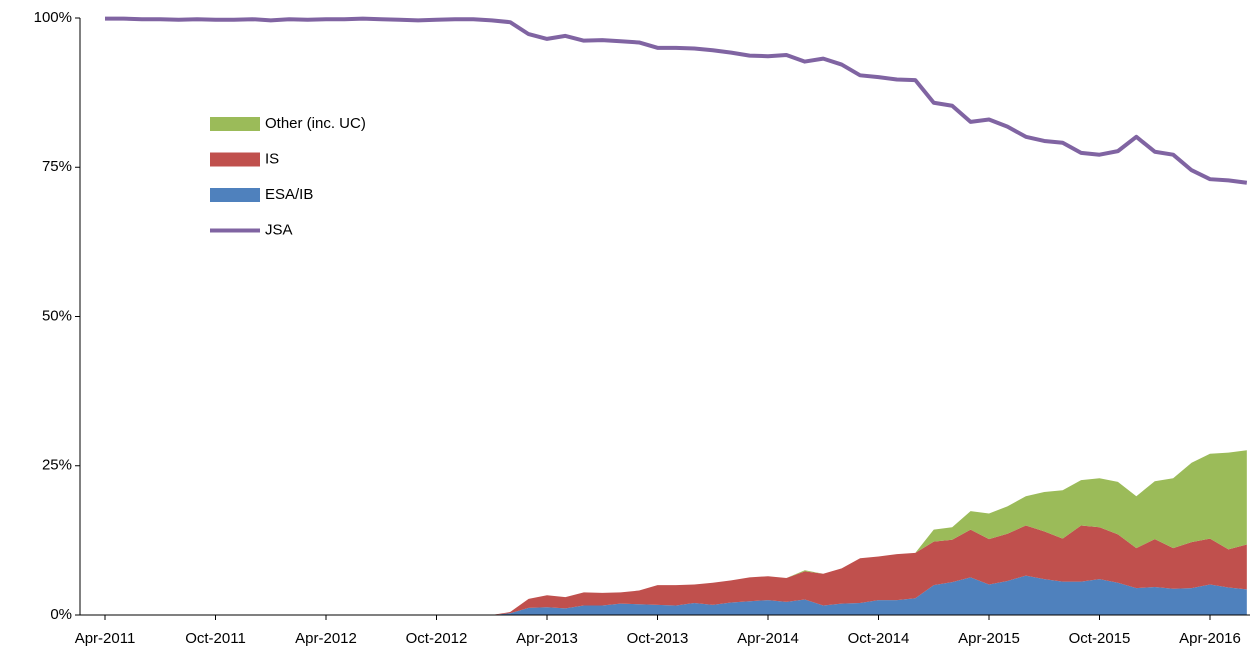 The width and height of the screenshot is (1252, 653). Describe the element at coordinates (57, 465) in the screenshot. I see `y-tick-label: 25%` at that location.